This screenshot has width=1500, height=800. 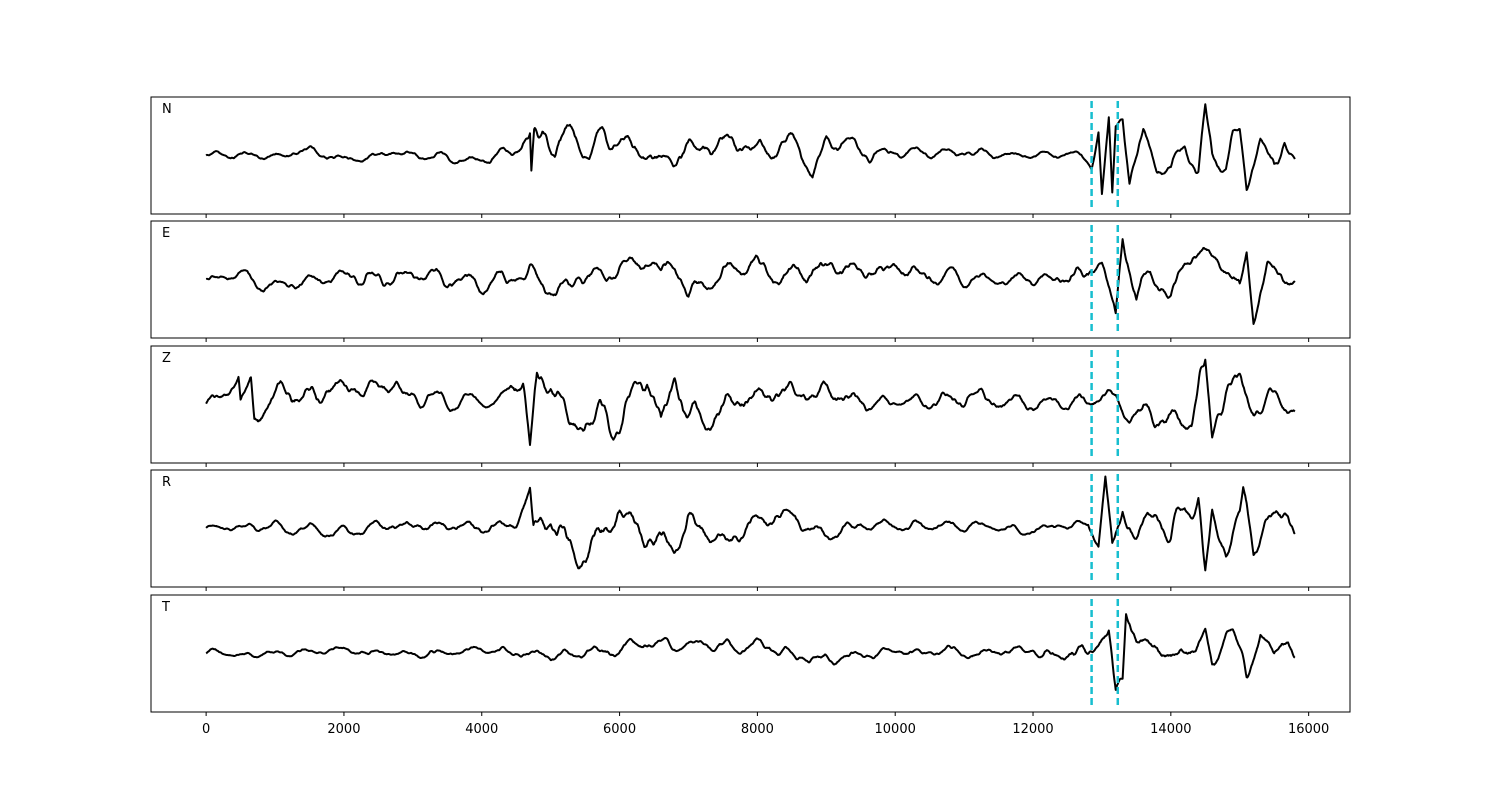 I want to click on trace-z, so click(x=750, y=402).